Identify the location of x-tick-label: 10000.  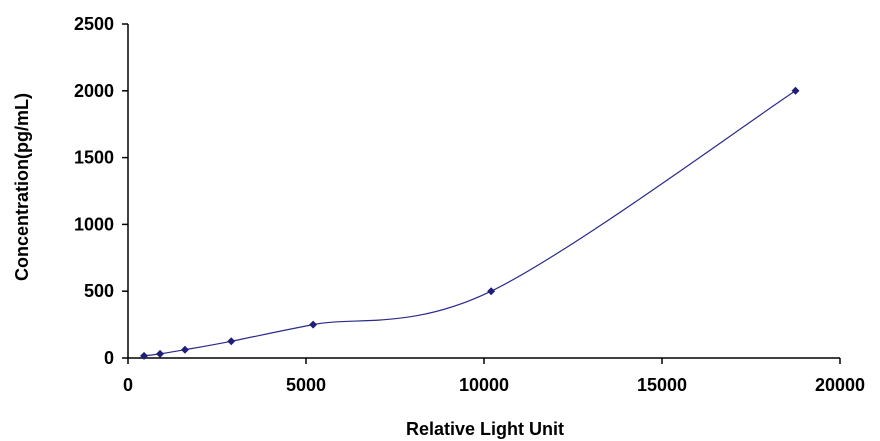
(484, 385).